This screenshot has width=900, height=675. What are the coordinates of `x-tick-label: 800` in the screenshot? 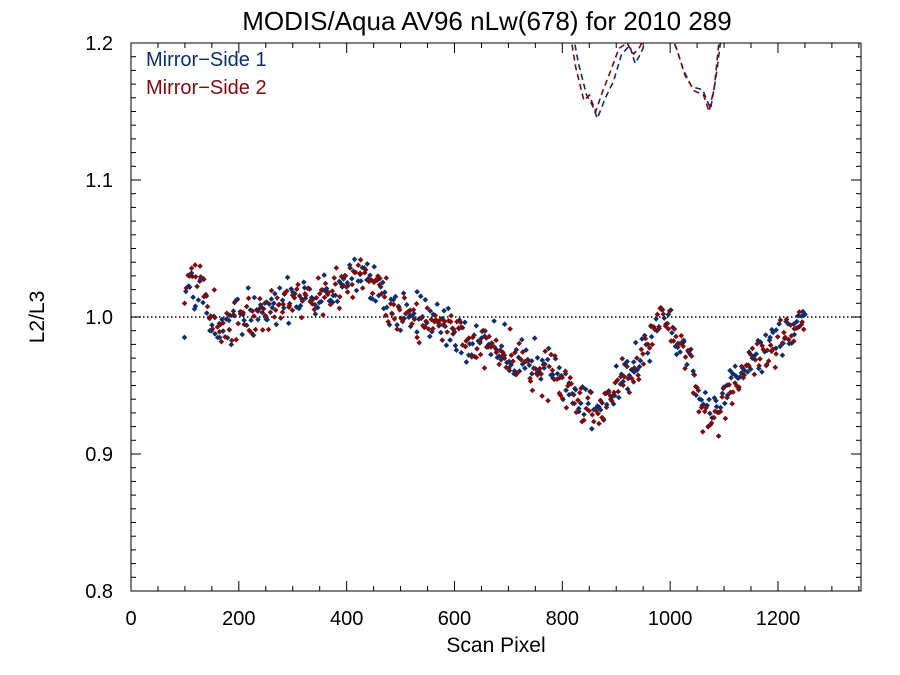 It's located at (562, 619).